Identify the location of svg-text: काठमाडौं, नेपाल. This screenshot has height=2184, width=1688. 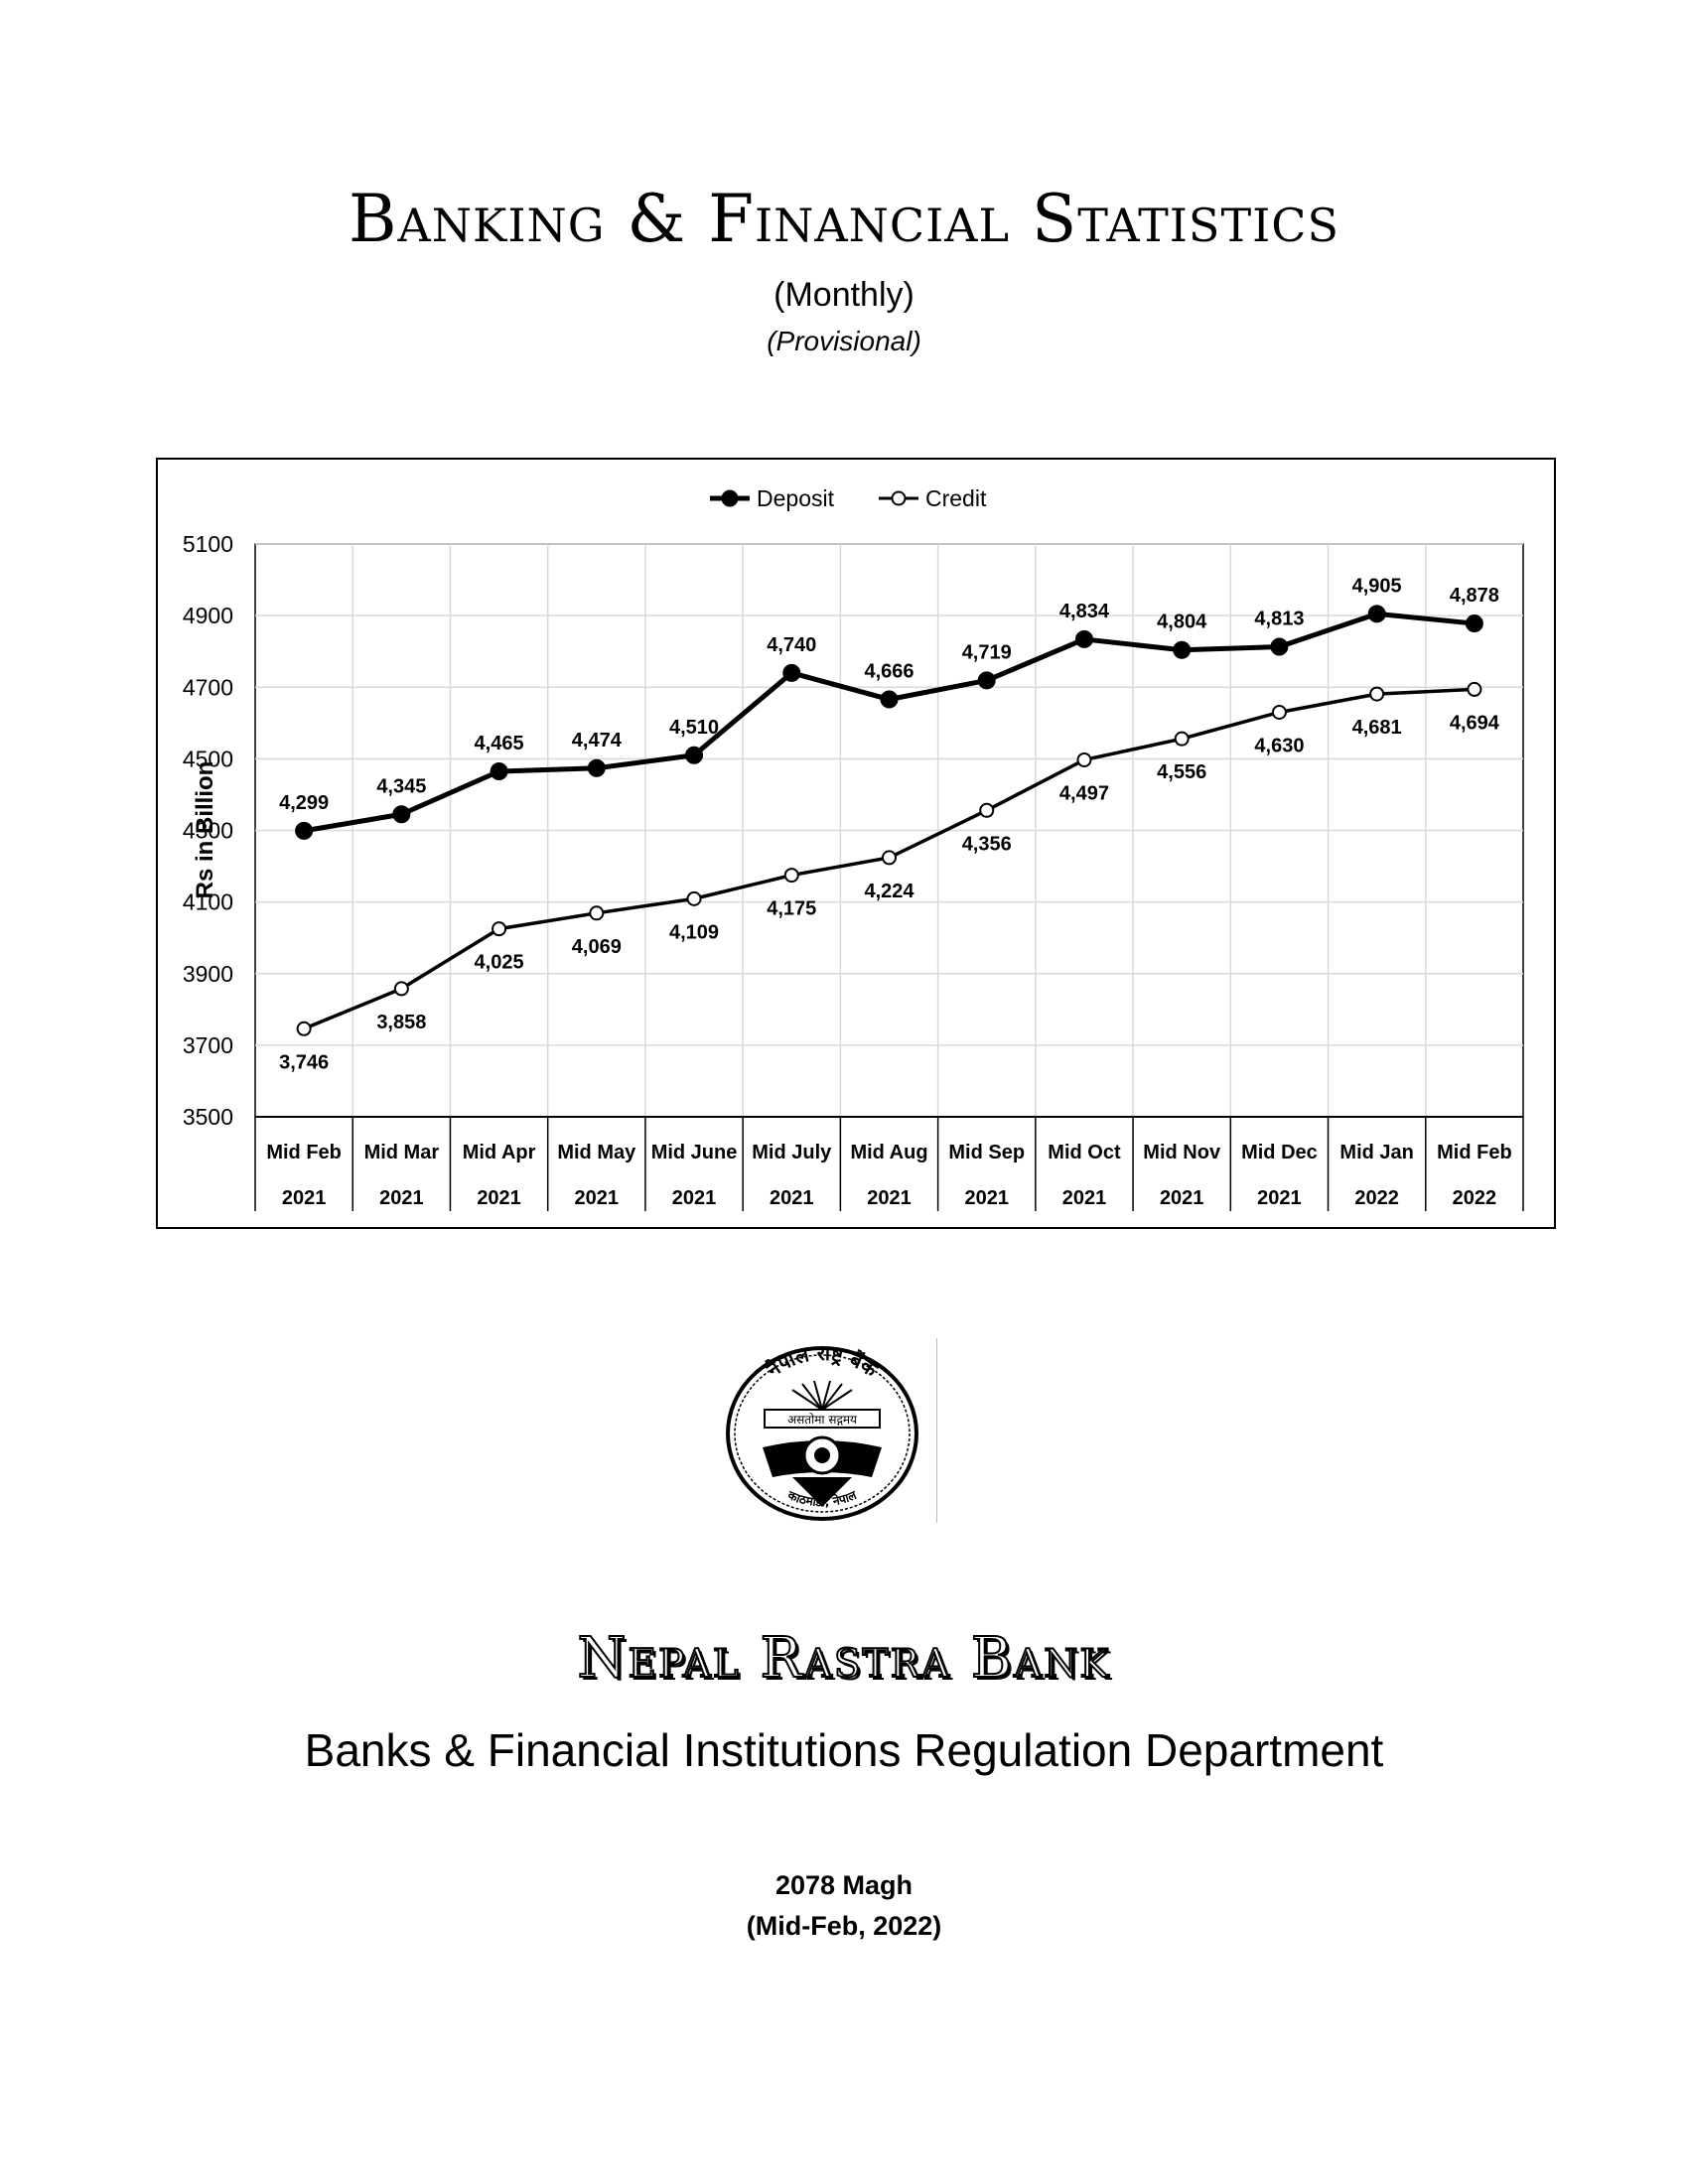
(822, 1499).